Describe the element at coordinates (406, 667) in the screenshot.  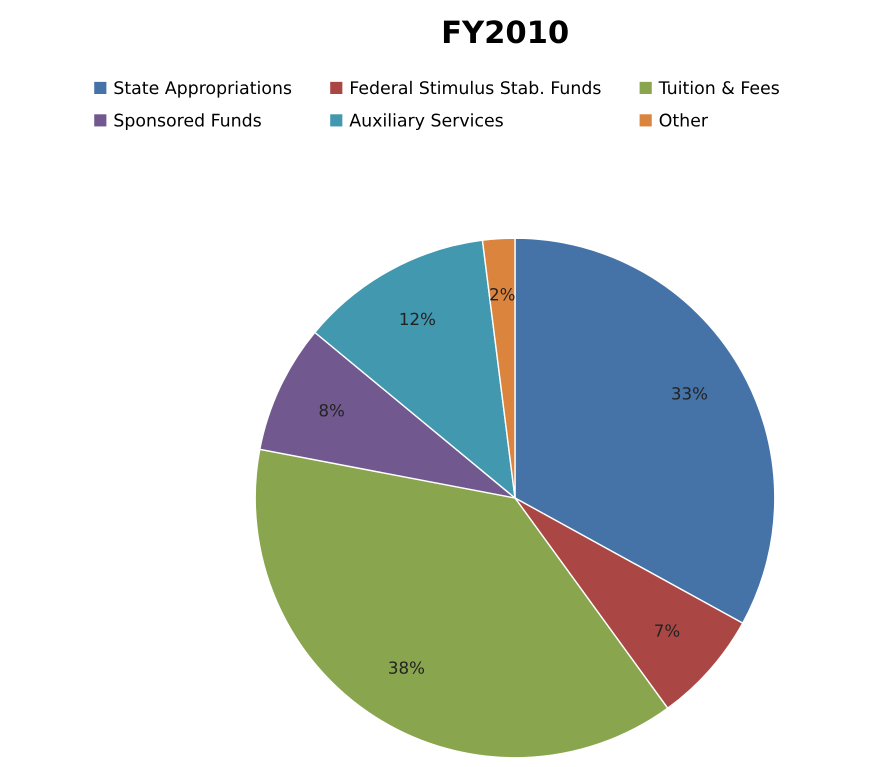
I see `data-label: 38%` at that location.